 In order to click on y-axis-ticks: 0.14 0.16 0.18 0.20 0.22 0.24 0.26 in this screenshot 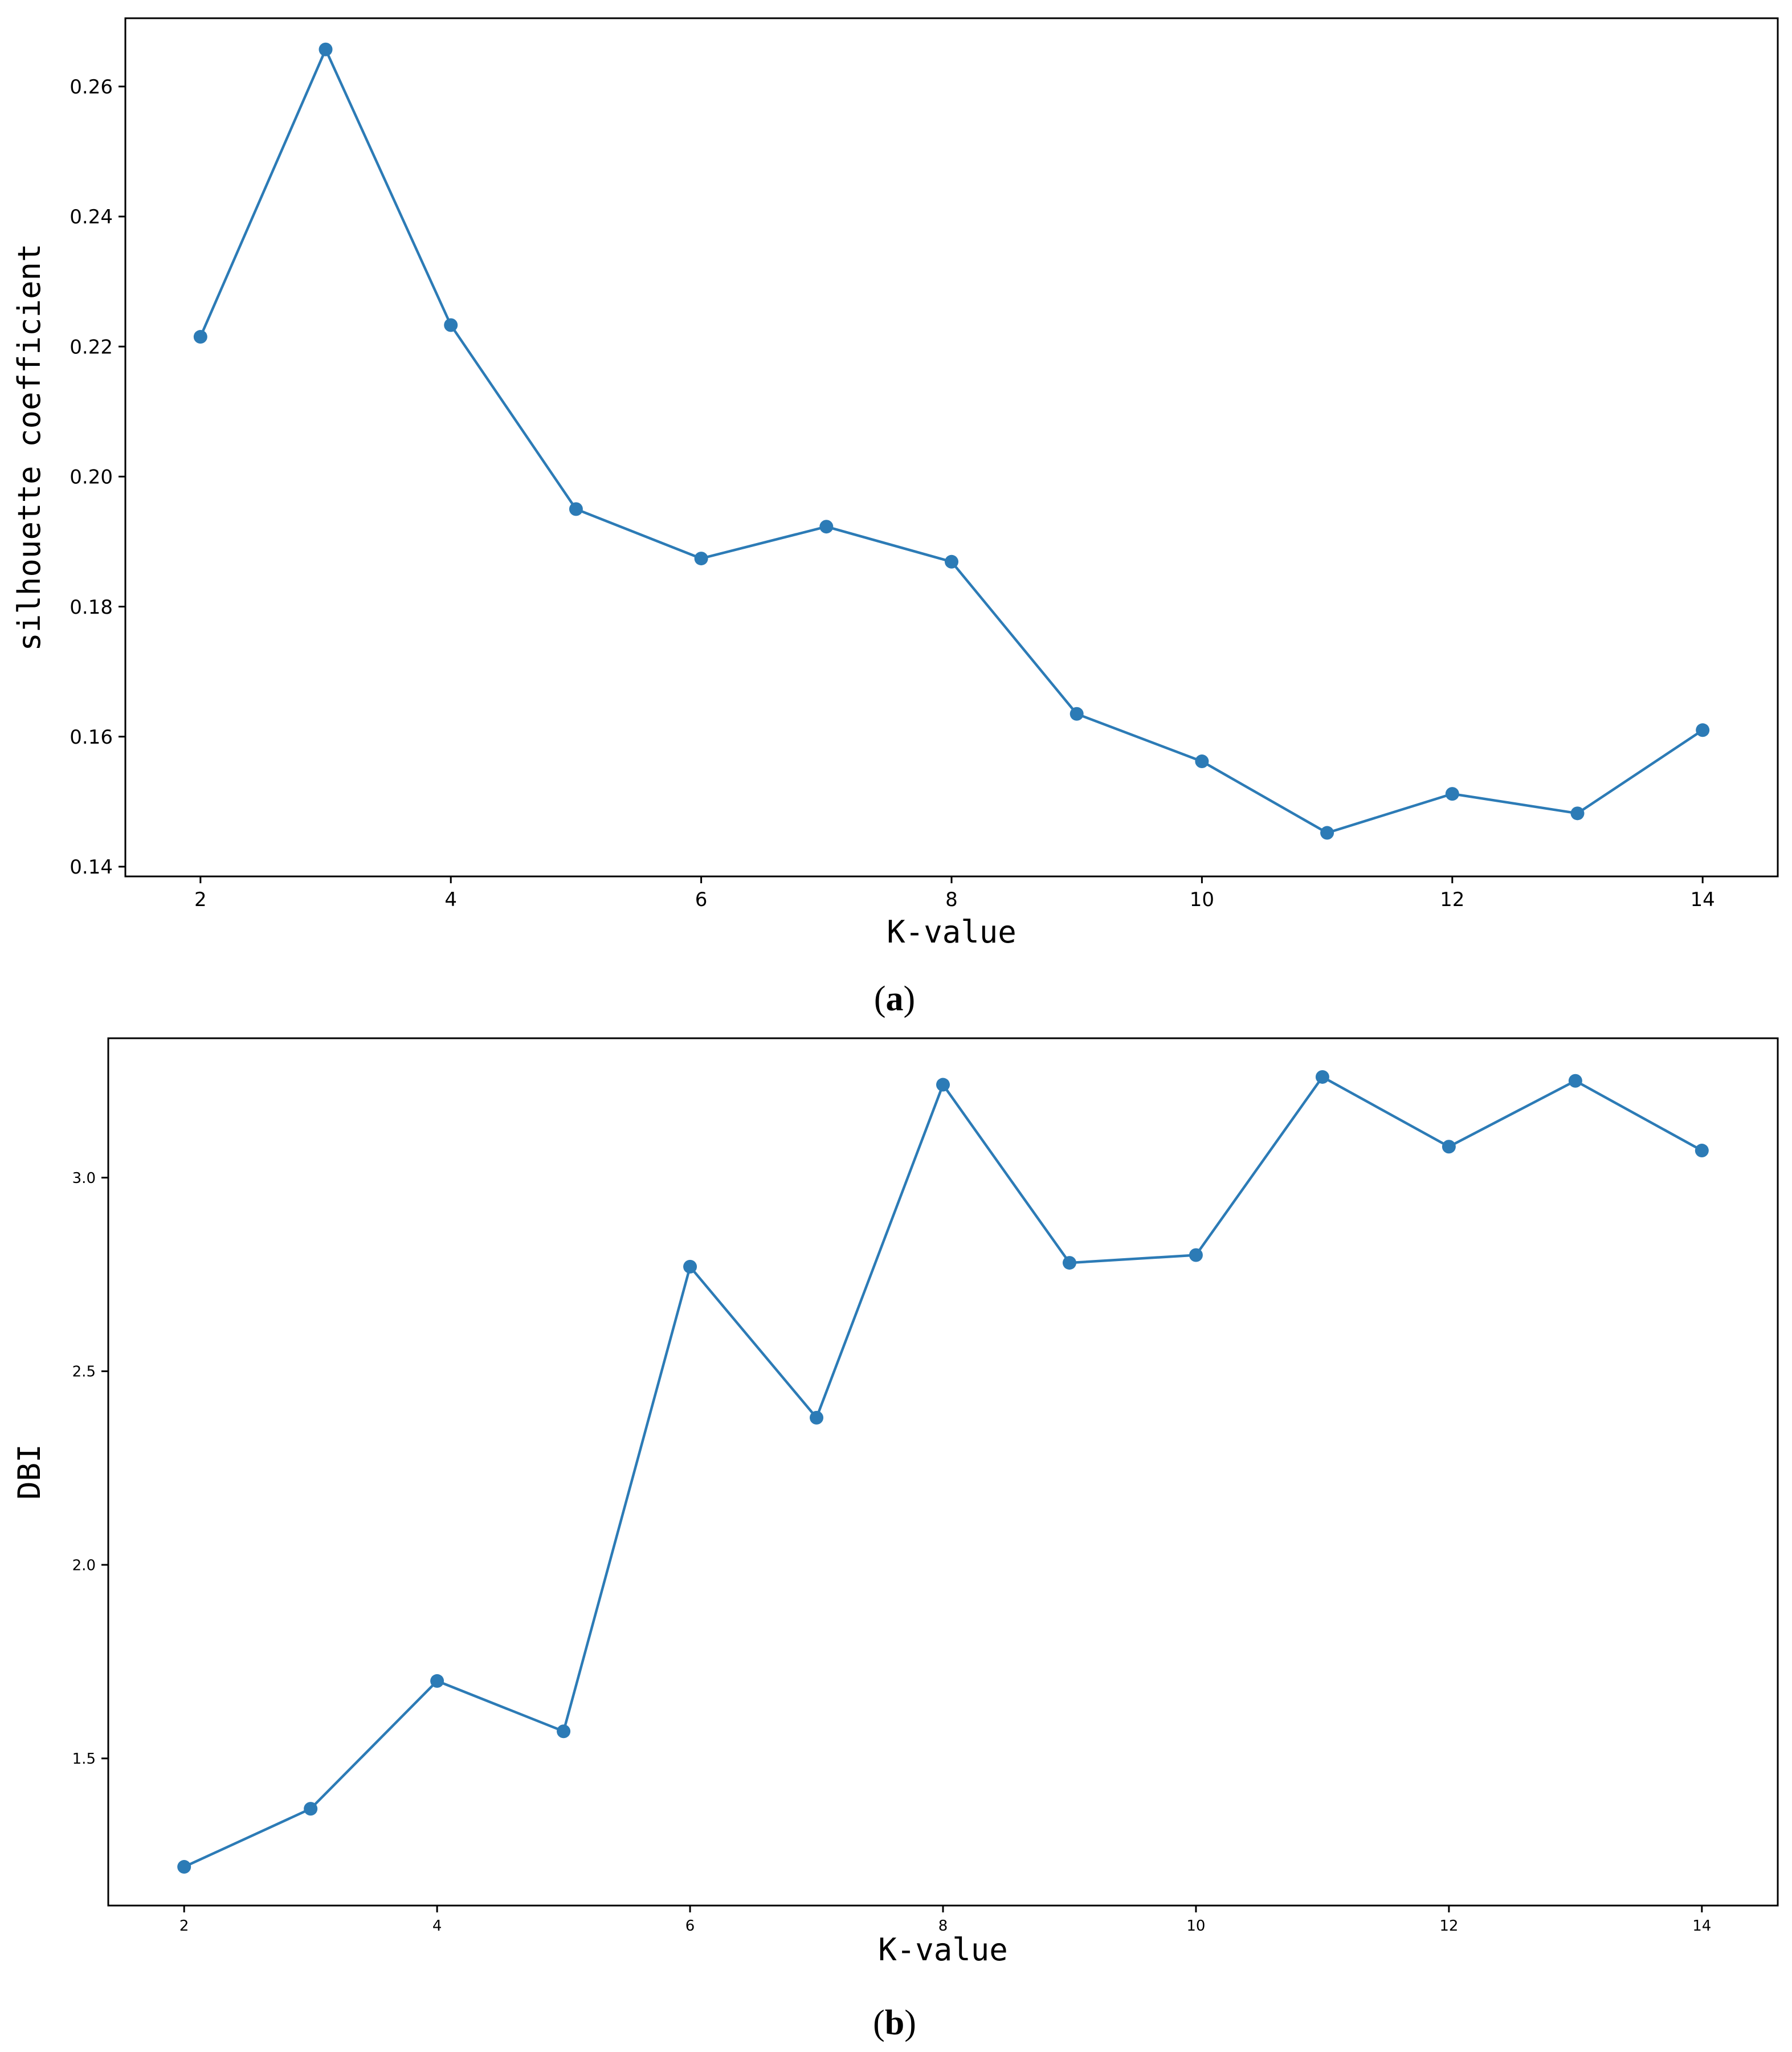, I will do `click(98, 477)`.